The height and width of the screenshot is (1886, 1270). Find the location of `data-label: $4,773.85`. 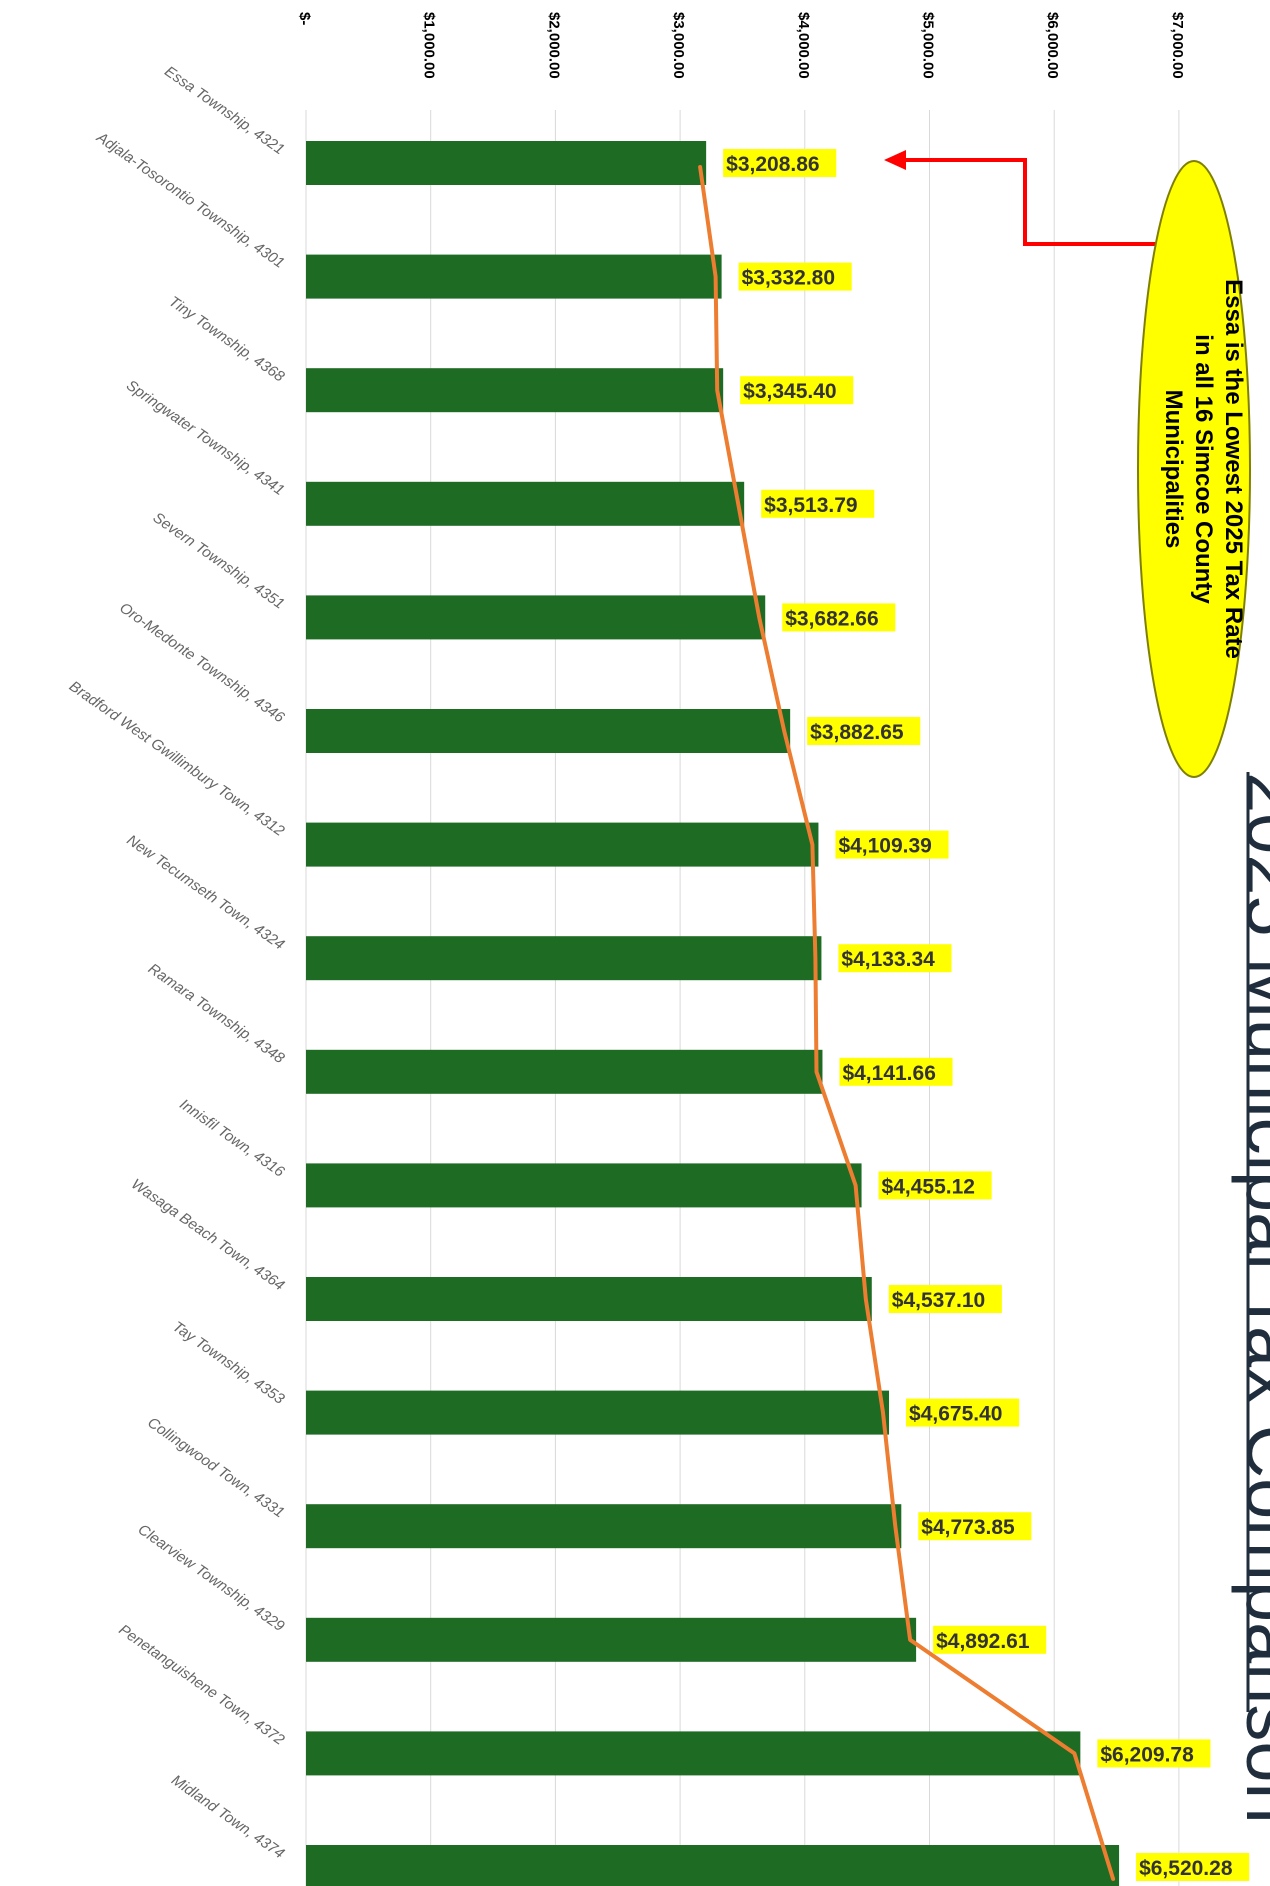

data-label: $4,773.85 is located at coordinates (975, 1526).